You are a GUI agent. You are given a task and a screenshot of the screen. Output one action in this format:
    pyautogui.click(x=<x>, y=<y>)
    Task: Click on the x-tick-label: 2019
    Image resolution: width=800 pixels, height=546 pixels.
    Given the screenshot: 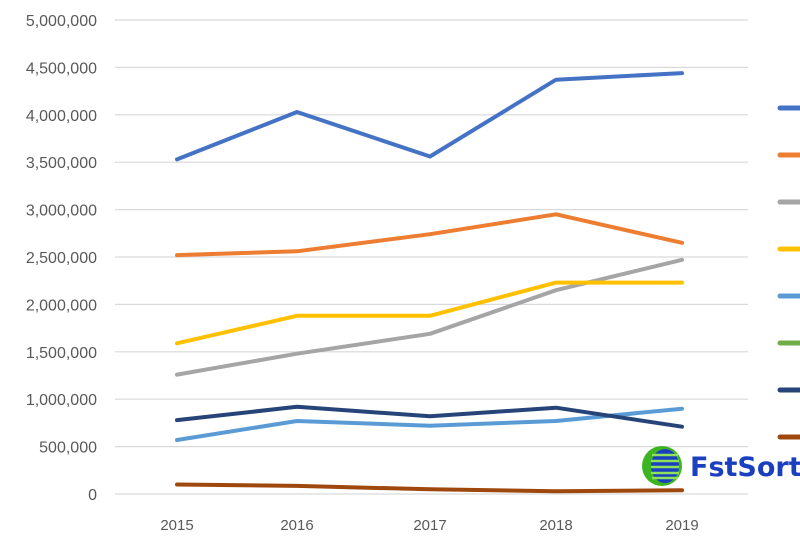 What is the action you would take?
    pyautogui.click(x=681, y=525)
    